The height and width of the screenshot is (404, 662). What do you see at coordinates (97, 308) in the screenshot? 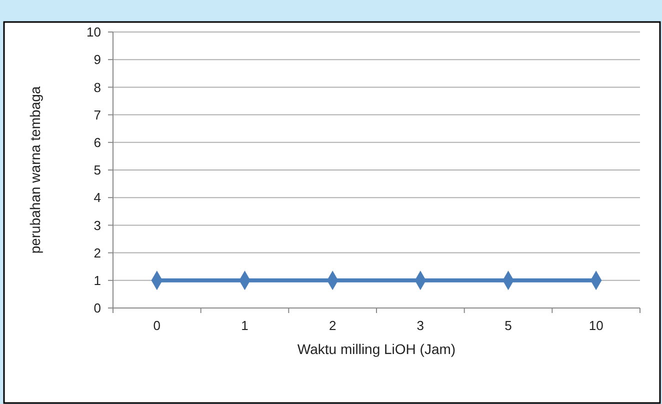
I see `y-tick-label: 0` at bounding box center [97, 308].